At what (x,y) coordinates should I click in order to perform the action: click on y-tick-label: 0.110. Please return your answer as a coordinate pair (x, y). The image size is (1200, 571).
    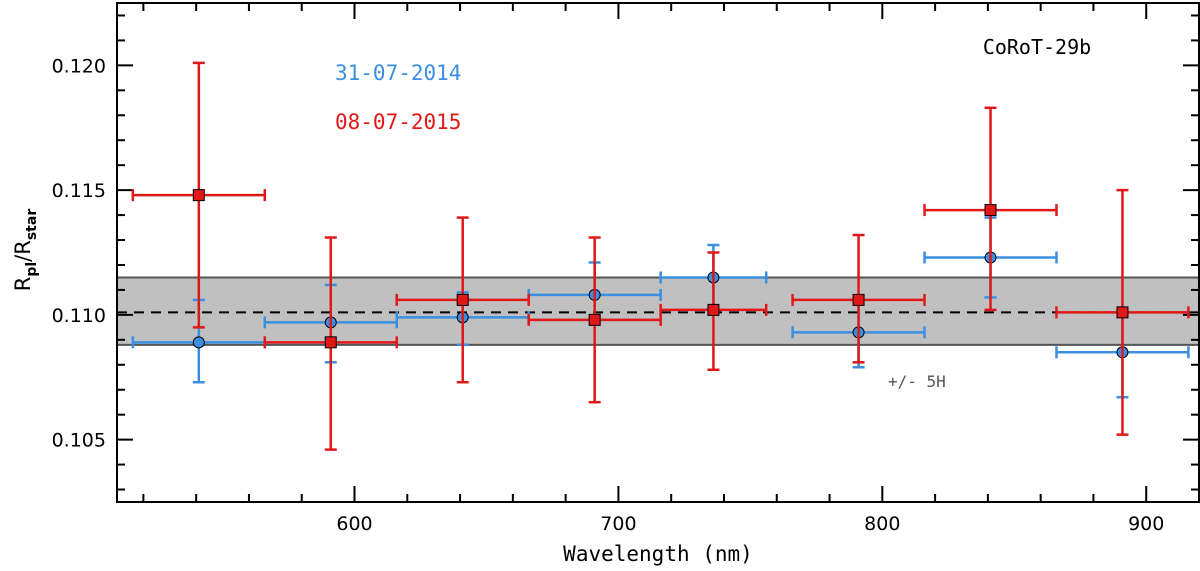
    Looking at the image, I should click on (79, 316).